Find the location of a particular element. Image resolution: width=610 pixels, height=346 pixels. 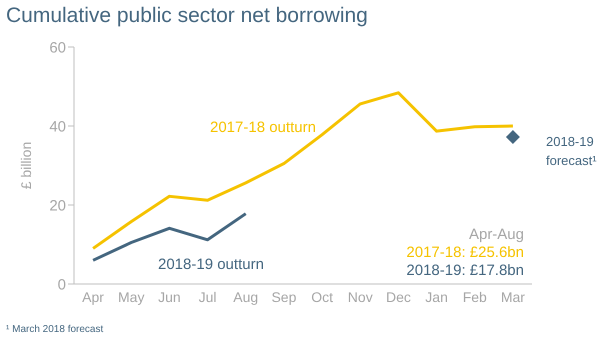

text: ¹ March 2018 forecast is located at coordinates (55, 329).